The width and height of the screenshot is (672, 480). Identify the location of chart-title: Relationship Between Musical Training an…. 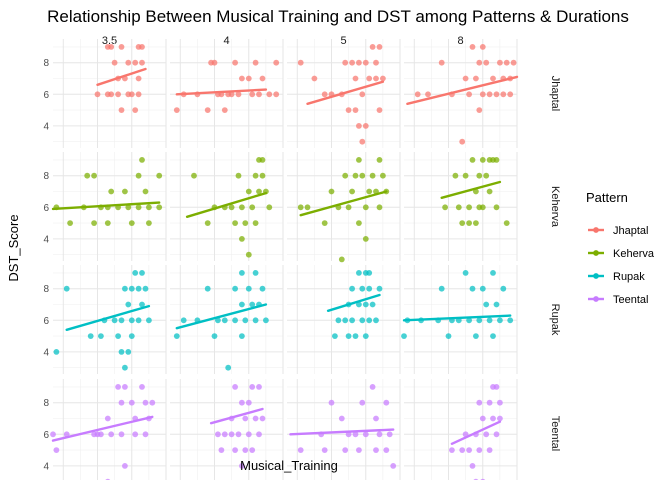
(338, 16).